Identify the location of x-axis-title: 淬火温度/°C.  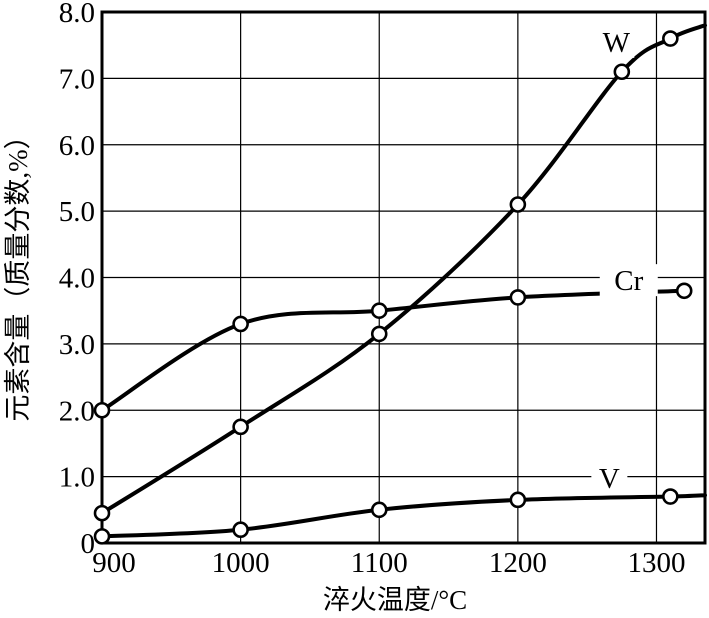
(395, 600).